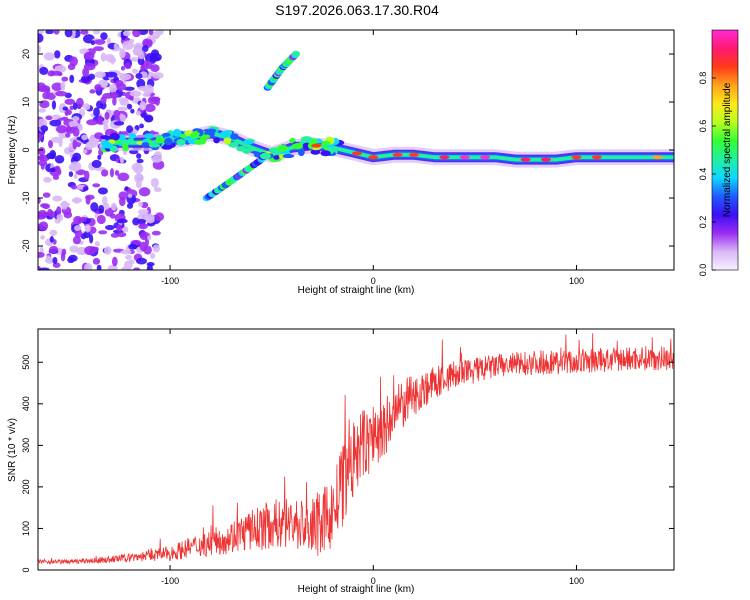 This screenshot has height=600, width=750. What do you see at coordinates (576, 581) in the screenshot?
I see `snr-x-tick-label: 100` at bounding box center [576, 581].